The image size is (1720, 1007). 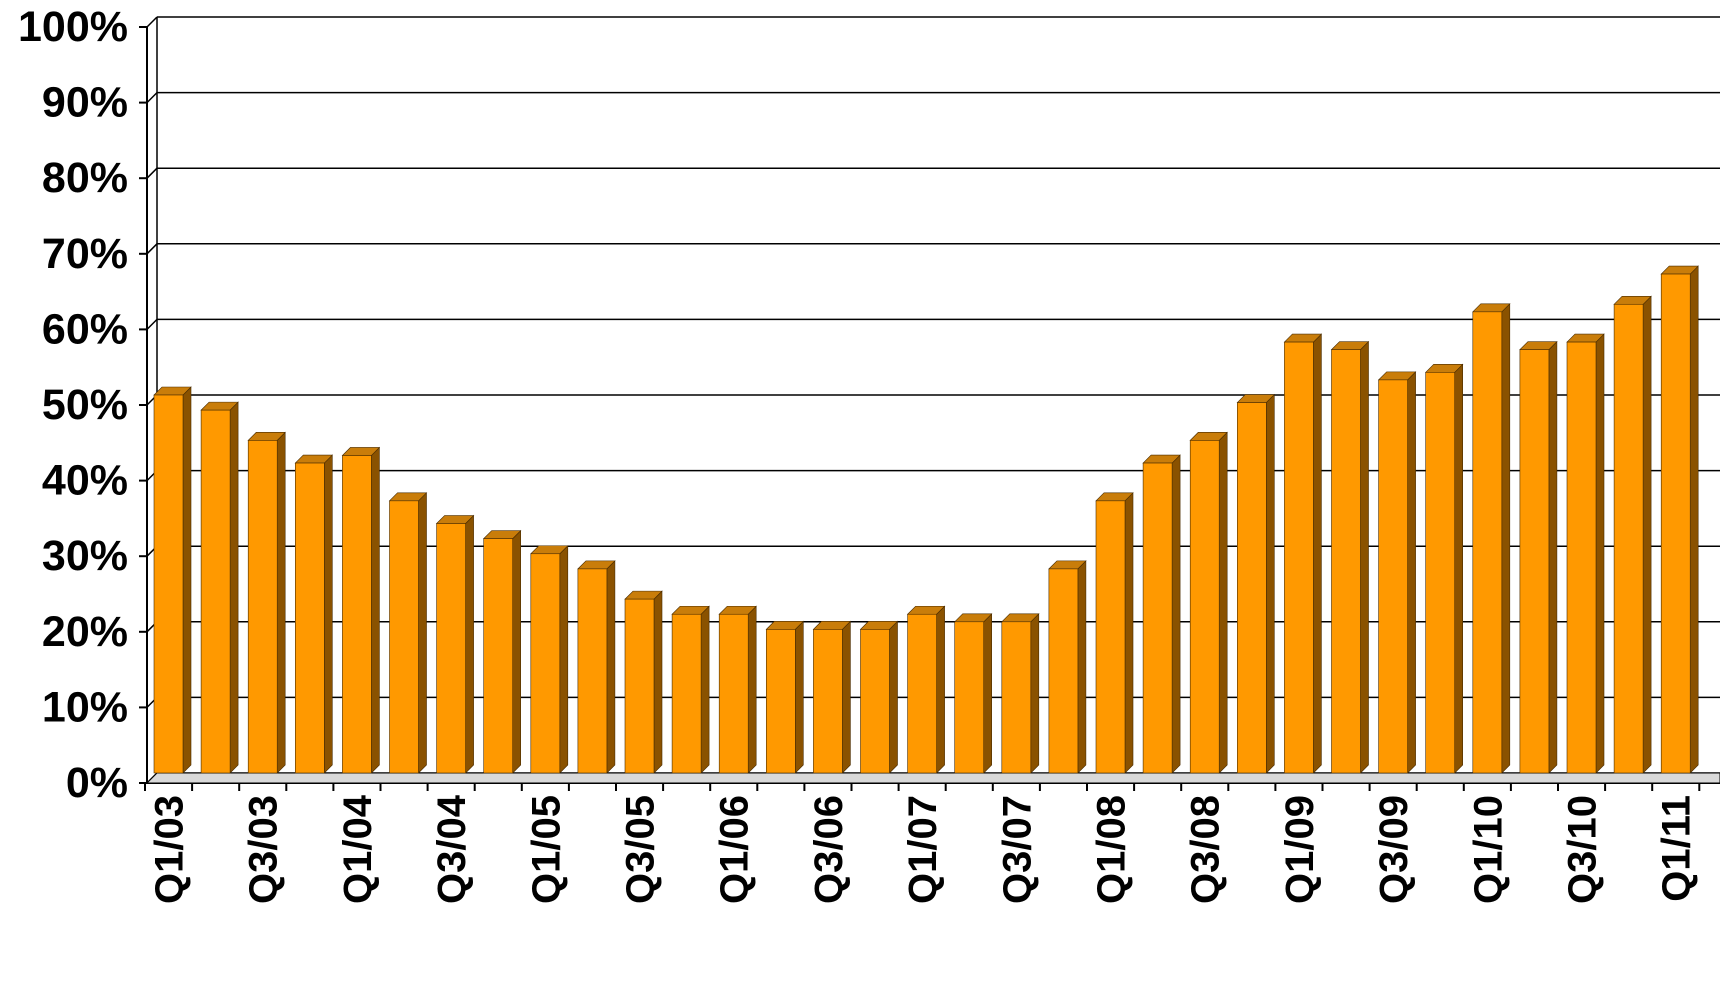 I want to click on y-tick-label: 30%, so click(x=85, y=556).